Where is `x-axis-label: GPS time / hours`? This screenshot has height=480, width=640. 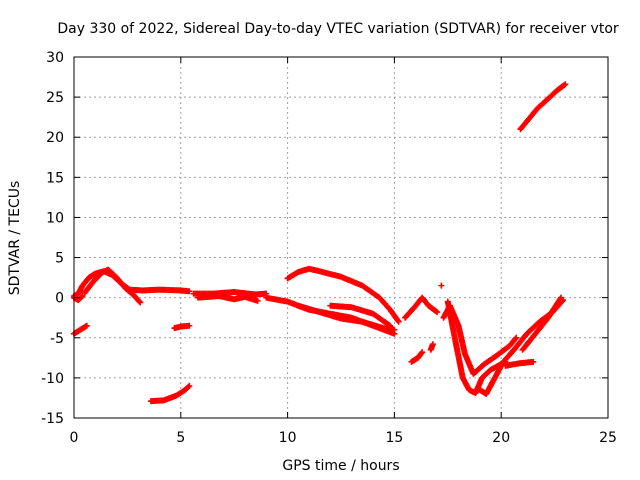
x-axis-label: GPS time / hours is located at coordinates (340, 466).